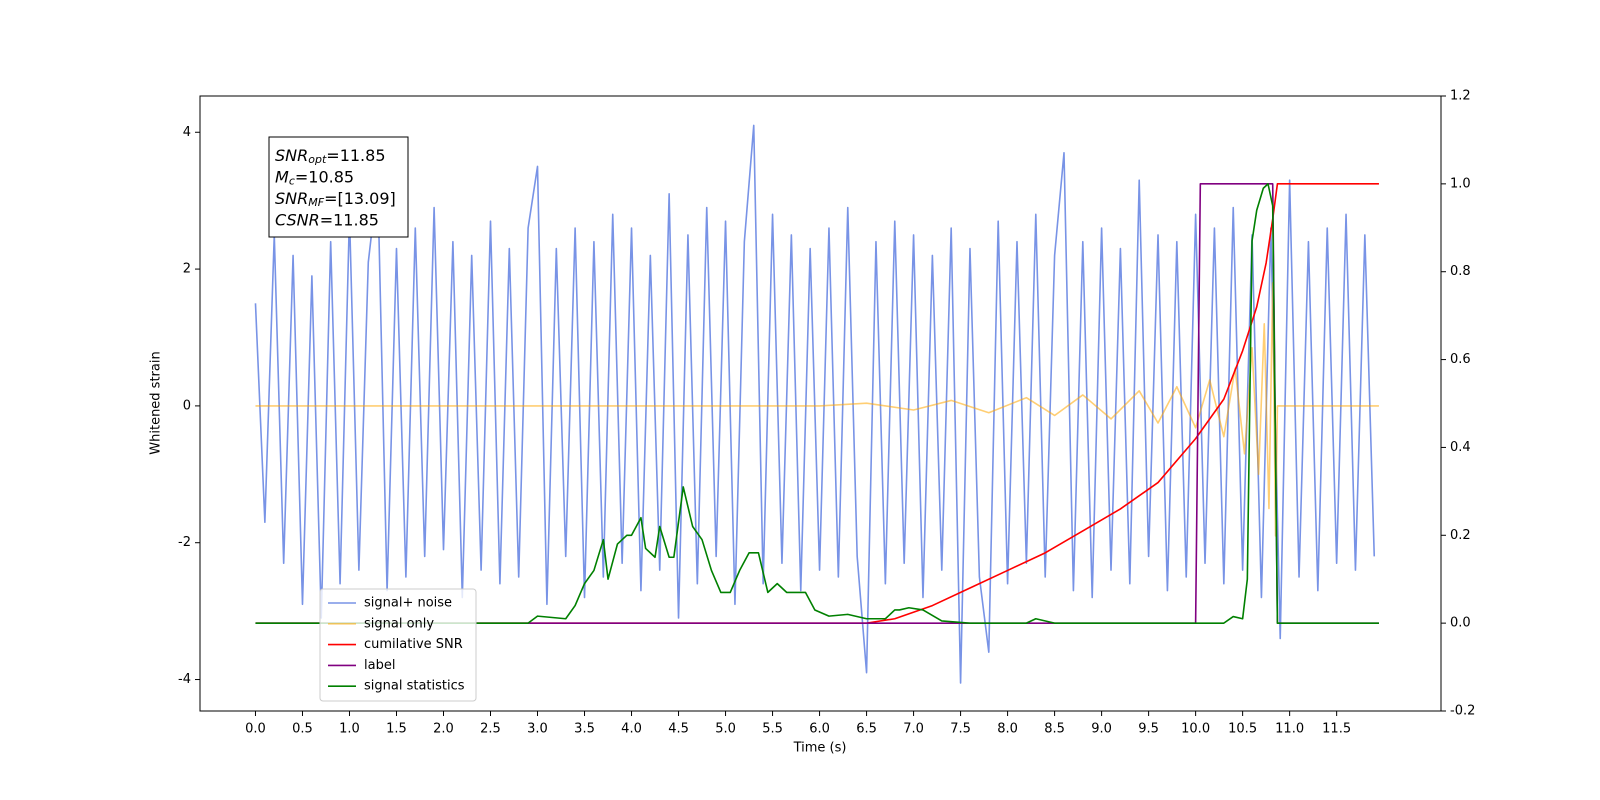  I want to click on annotation-sub: opt, so click(317, 159).